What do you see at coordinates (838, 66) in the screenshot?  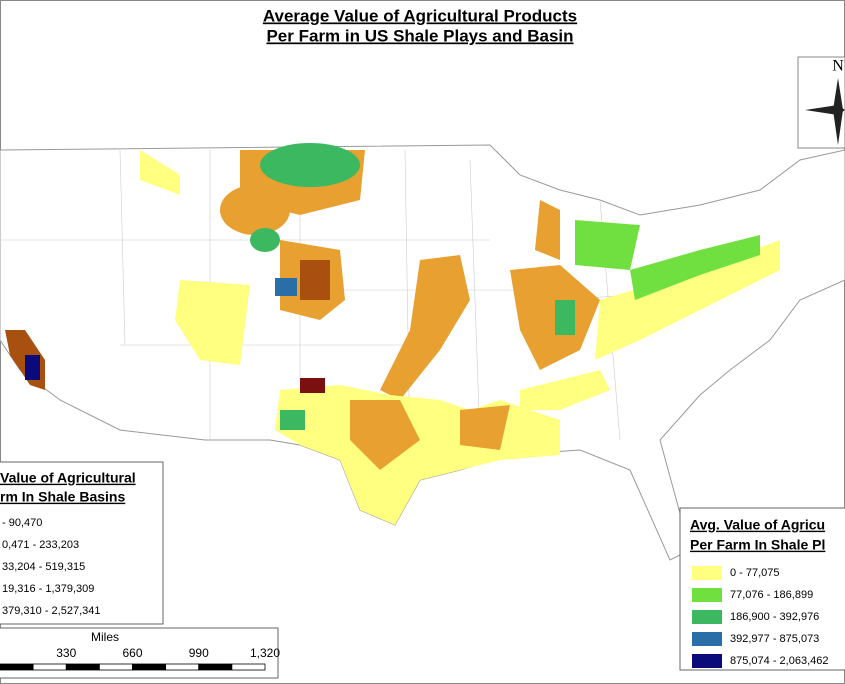 I see `north-label: N` at bounding box center [838, 66].